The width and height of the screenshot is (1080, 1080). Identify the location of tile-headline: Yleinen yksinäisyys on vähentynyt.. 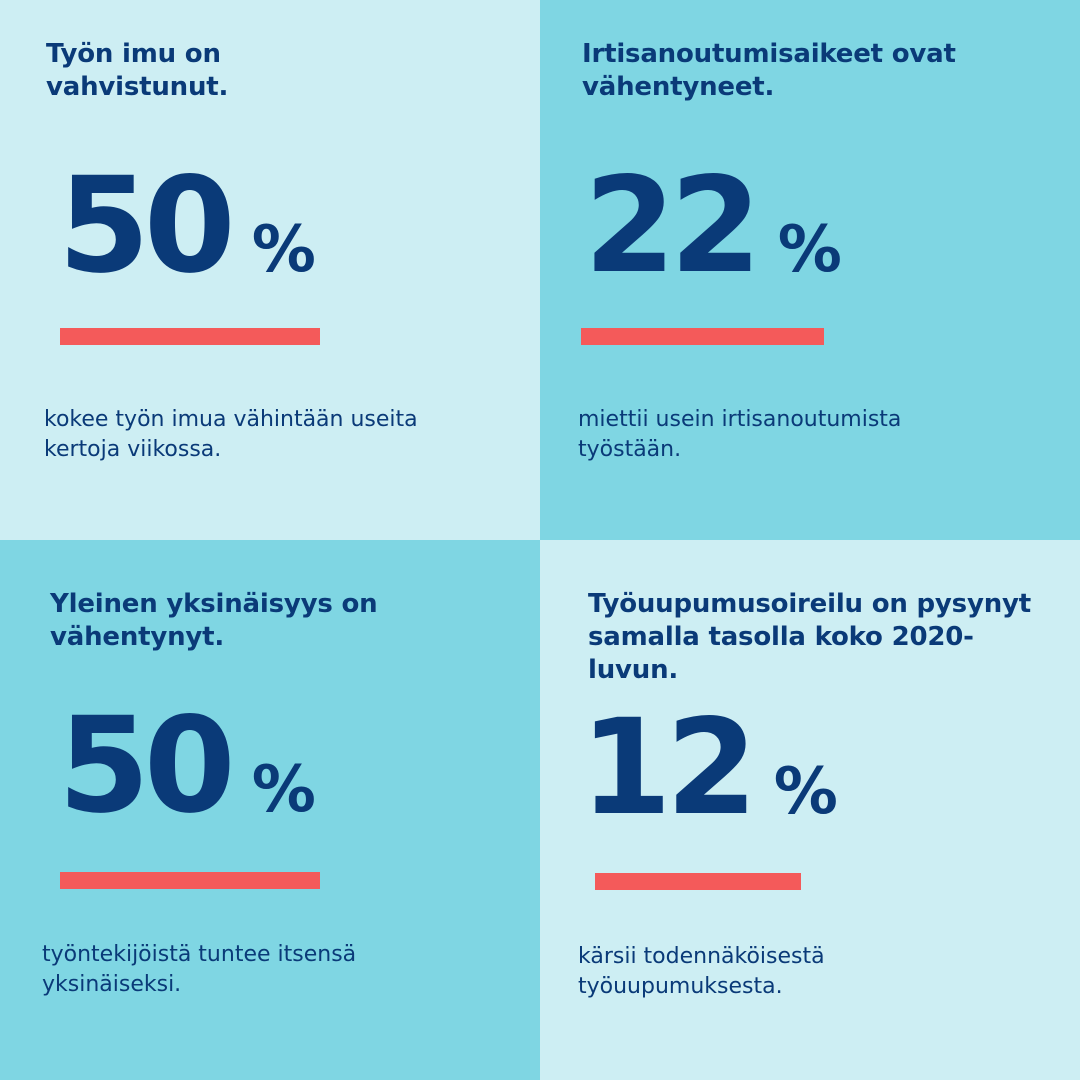
(214, 620).